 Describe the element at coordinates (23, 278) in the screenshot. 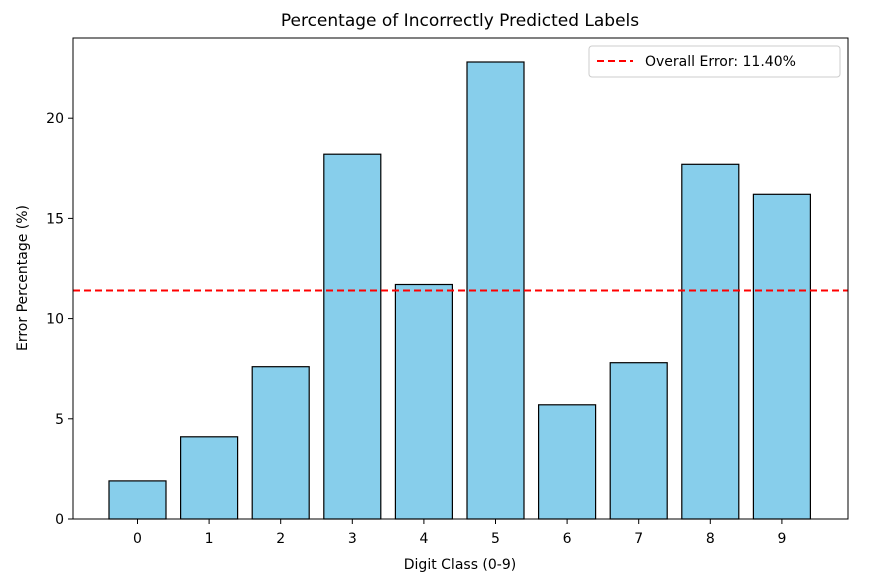

I see `y-axis-label: Error Percentage (%)` at that location.